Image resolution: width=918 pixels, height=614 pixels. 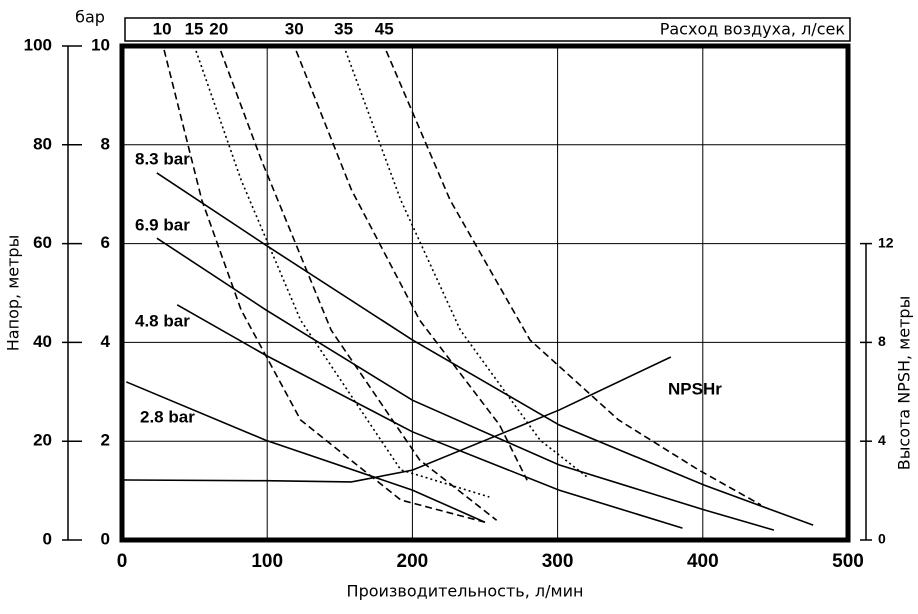 I want to click on y-tick-label: 100, so click(x=38, y=44).